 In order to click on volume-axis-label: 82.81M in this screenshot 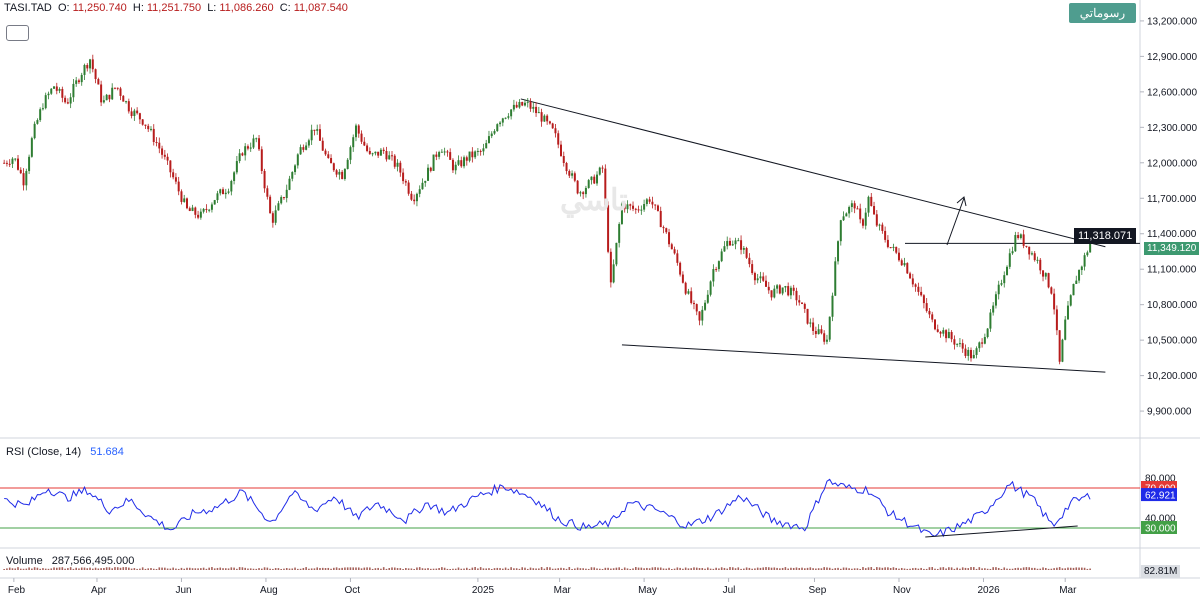, I will do `click(1161, 571)`.